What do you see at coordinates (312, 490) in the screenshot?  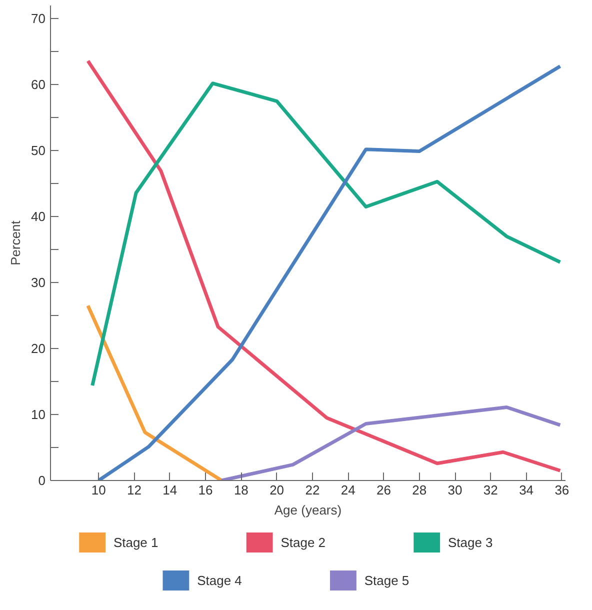 I see `x-tick-label: 22` at bounding box center [312, 490].